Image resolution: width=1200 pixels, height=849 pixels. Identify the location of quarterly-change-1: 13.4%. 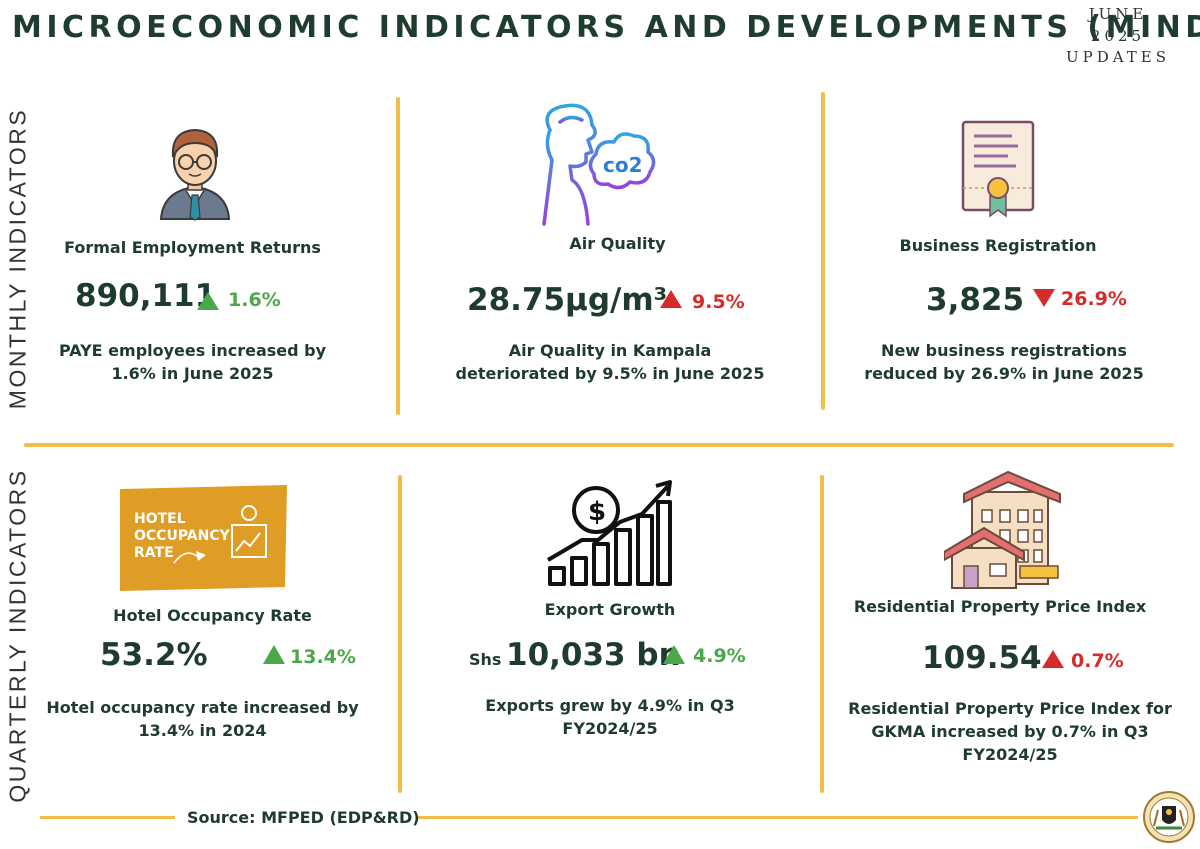
(323, 657).